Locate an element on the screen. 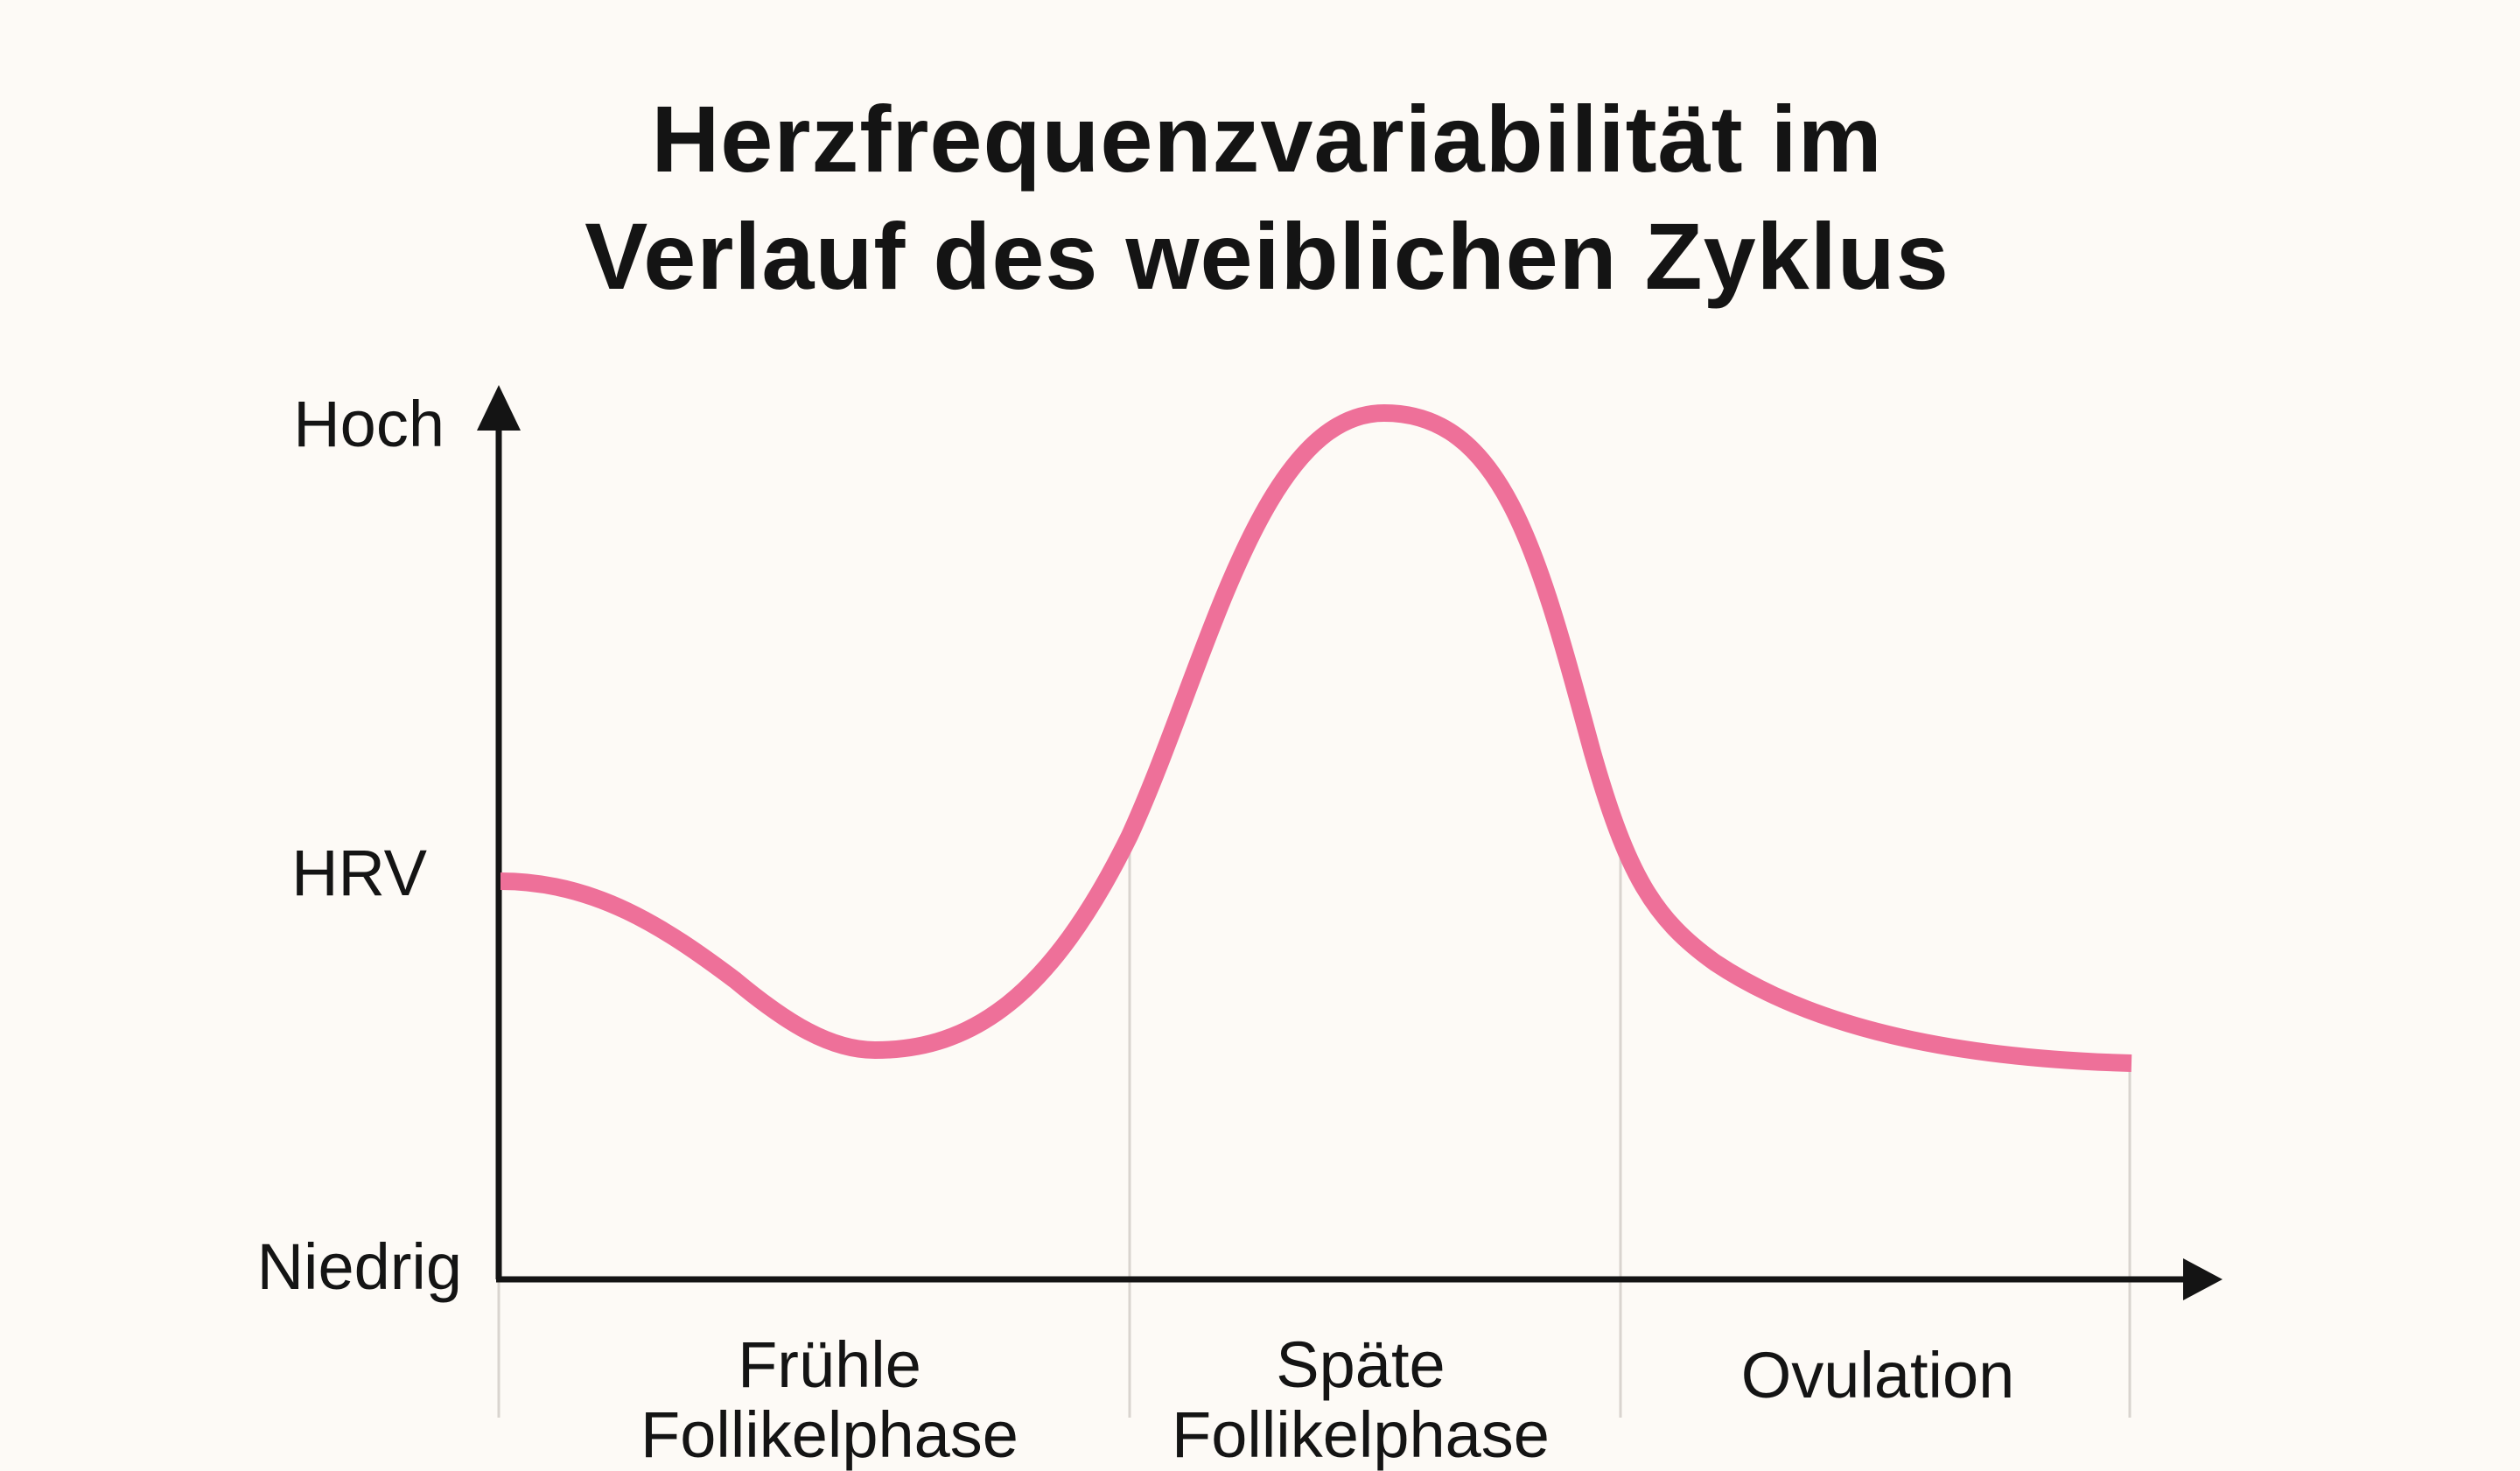 The height and width of the screenshot is (1471, 2520). x-label-ovulation: Ovulation is located at coordinates (1878, 1376).